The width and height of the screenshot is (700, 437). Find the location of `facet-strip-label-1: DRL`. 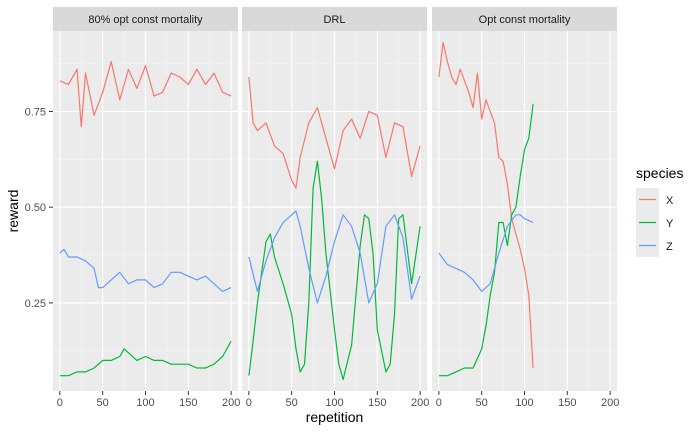

facet-strip-label-1: DRL is located at coordinates (334, 20).